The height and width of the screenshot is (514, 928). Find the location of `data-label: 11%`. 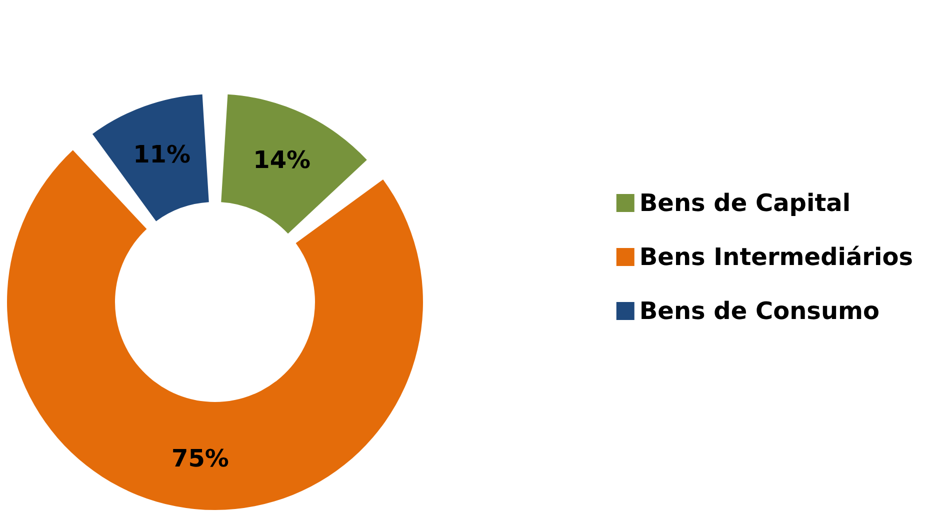

data-label: 11% is located at coordinates (162, 154).